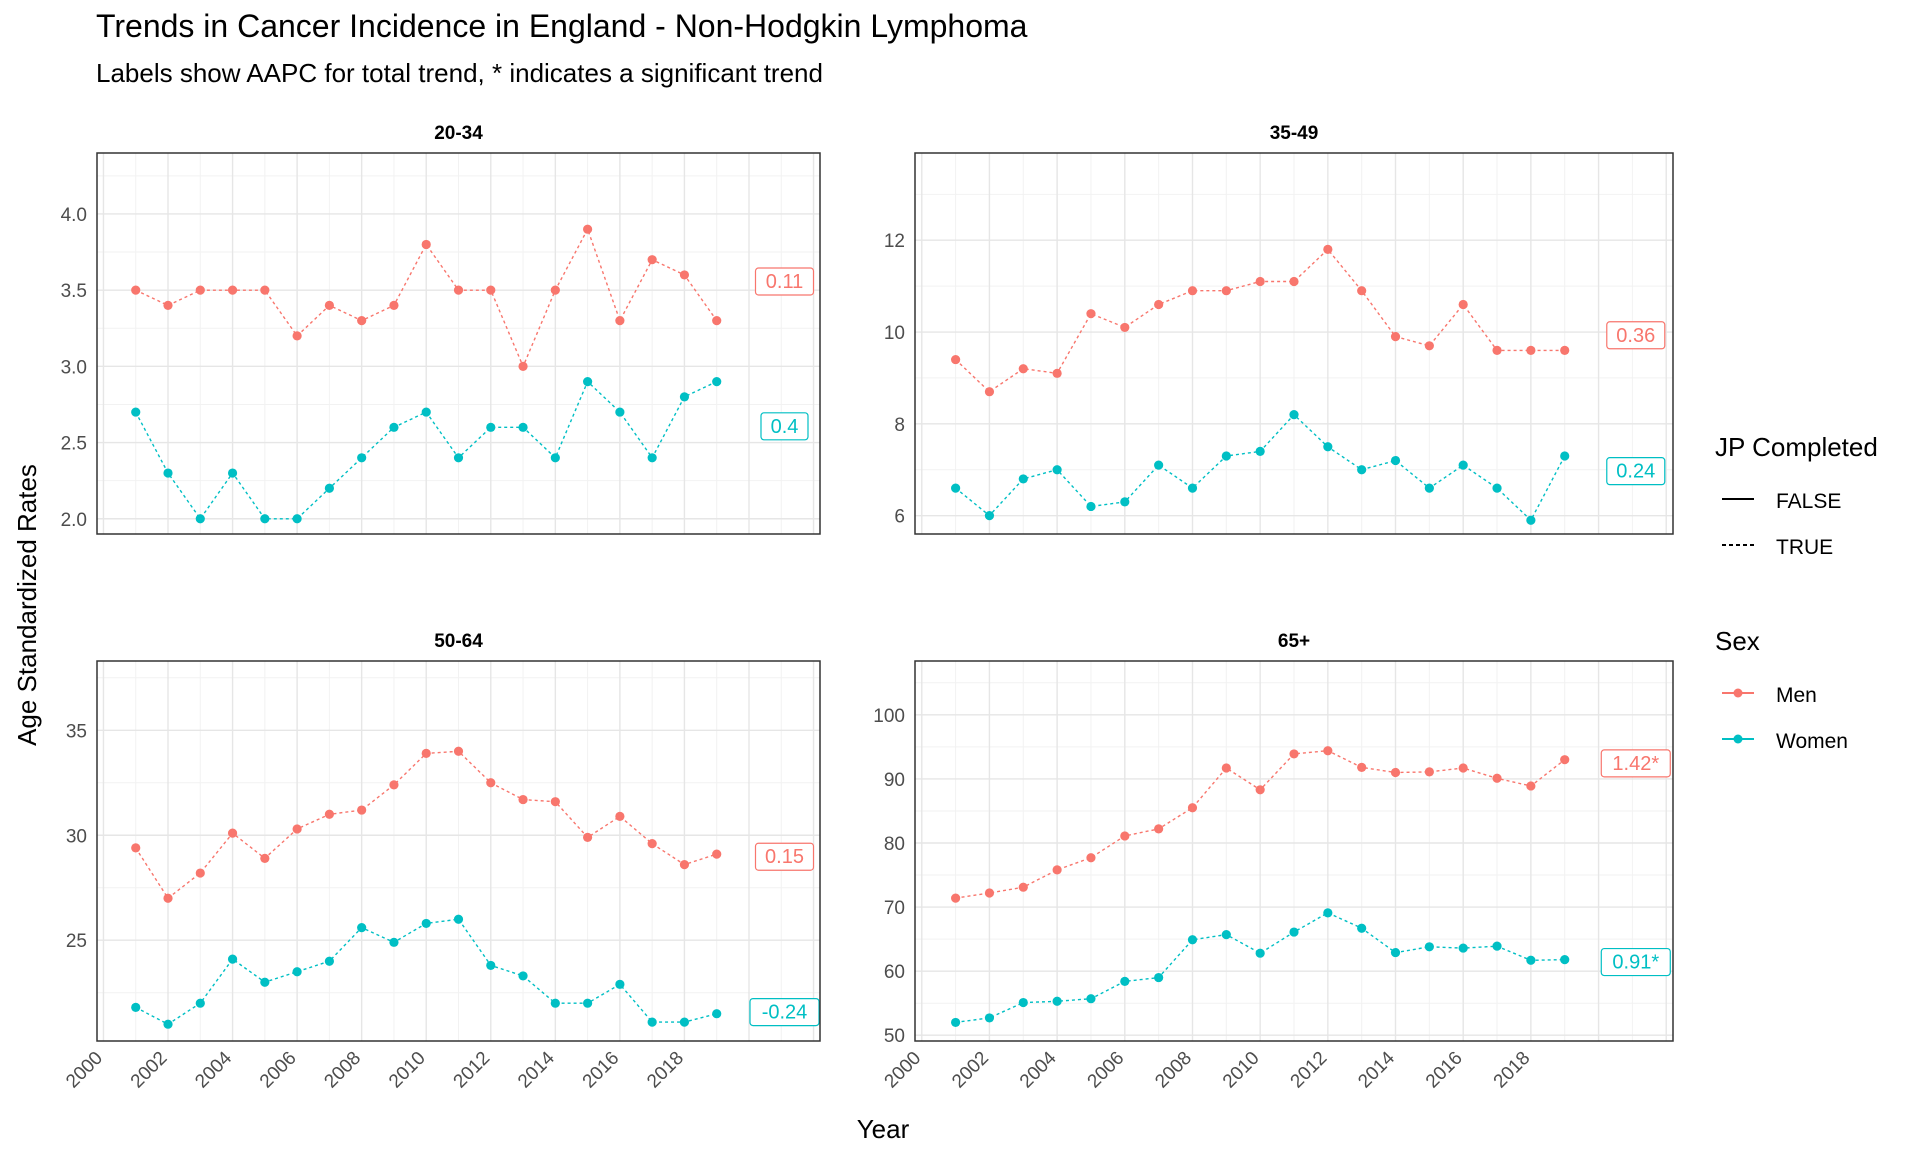 The height and width of the screenshot is (1152, 1920). Describe the element at coordinates (1294, 641) in the screenshot. I see `panel-strip-title: 65+` at that location.